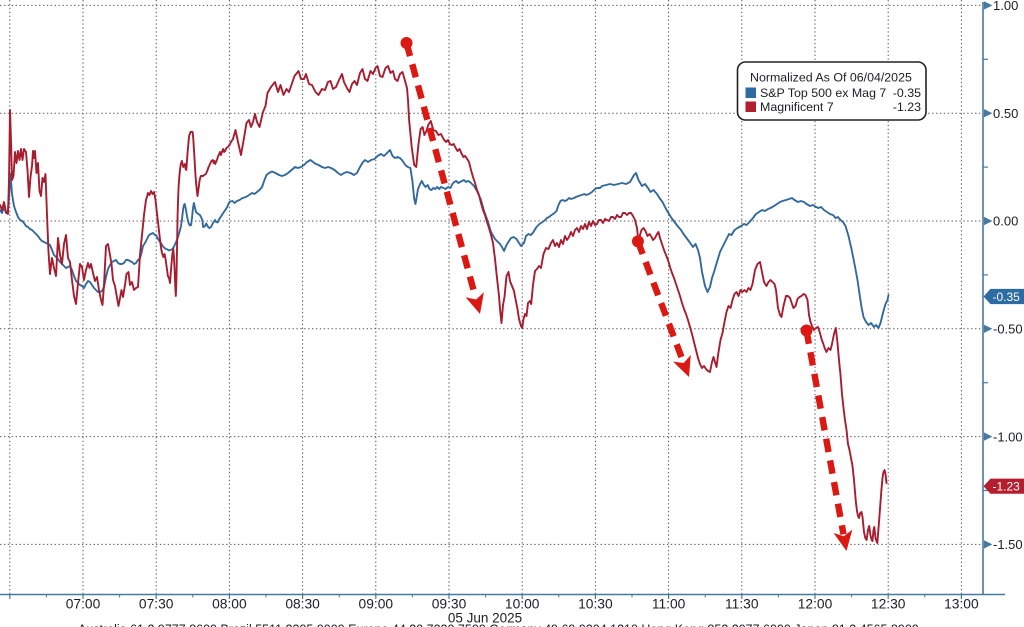 Image resolution: width=1024 pixels, height=627 pixels. Describe the element at coordinates (742, 604) in the screenshot. I see `svg-text: 11:30` at that location.